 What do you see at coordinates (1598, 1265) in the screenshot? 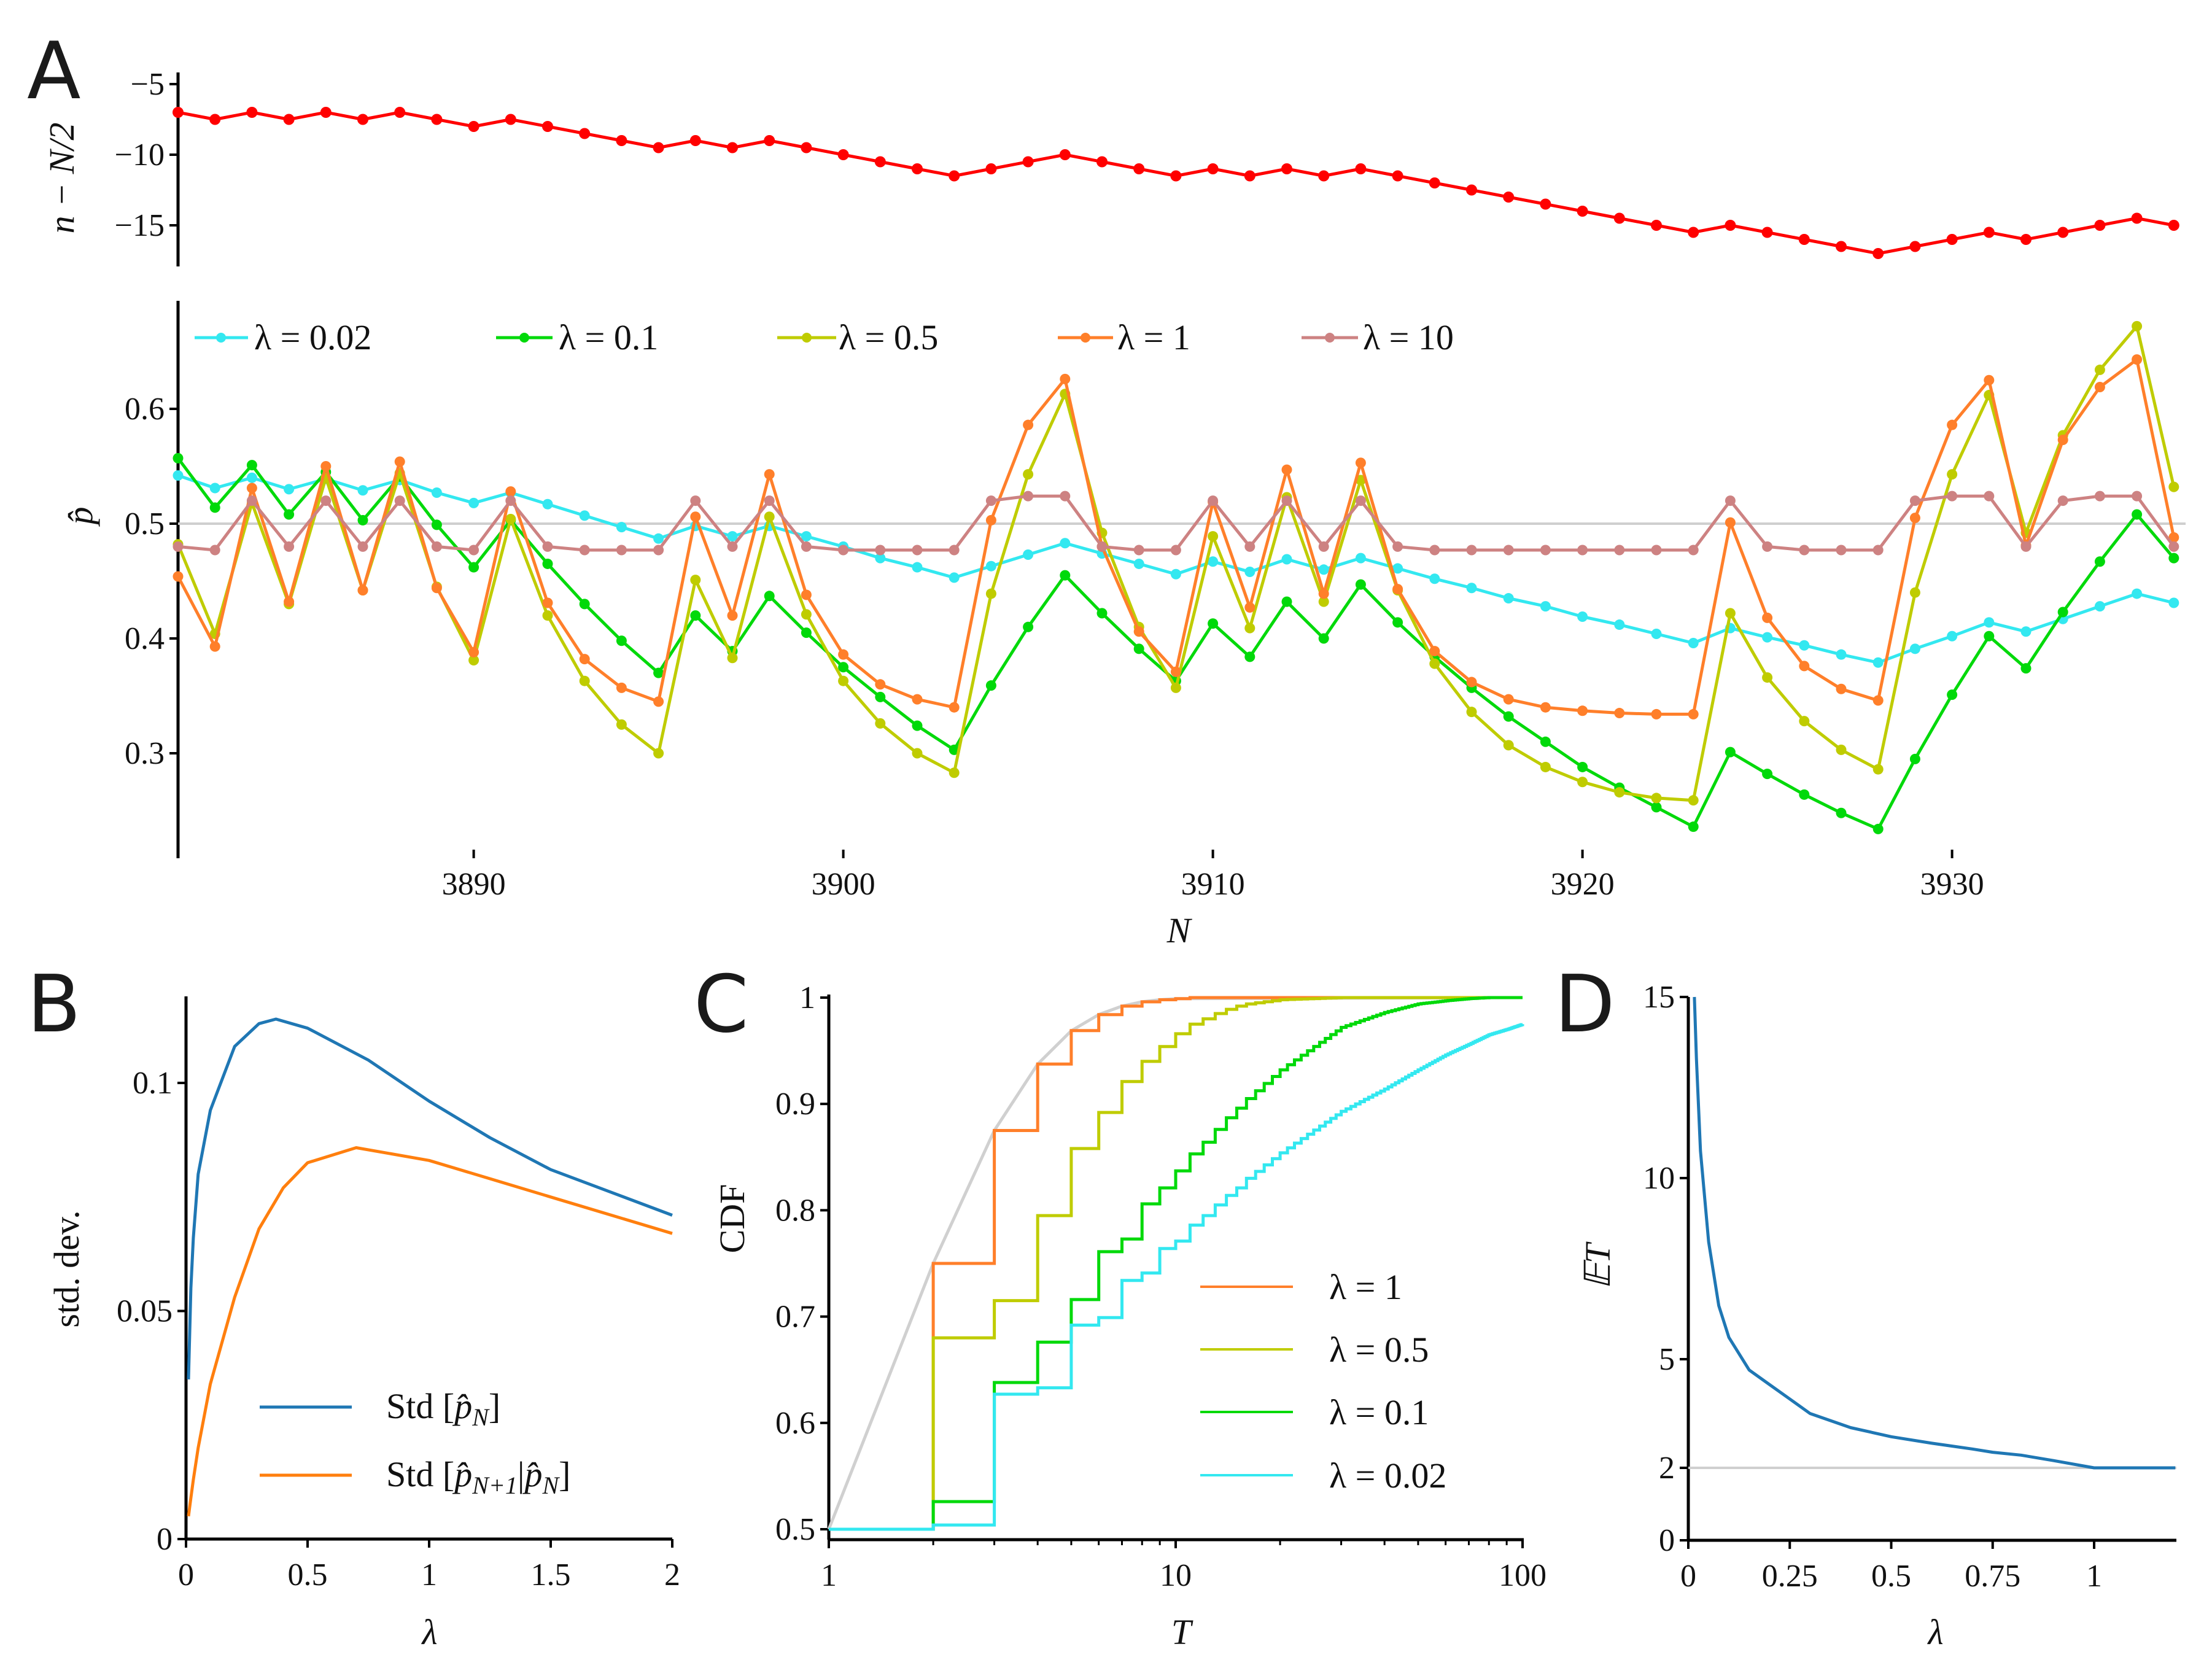
I see `d-y-axis-label: 𝔼T` at bounding box center [1598, 1265].